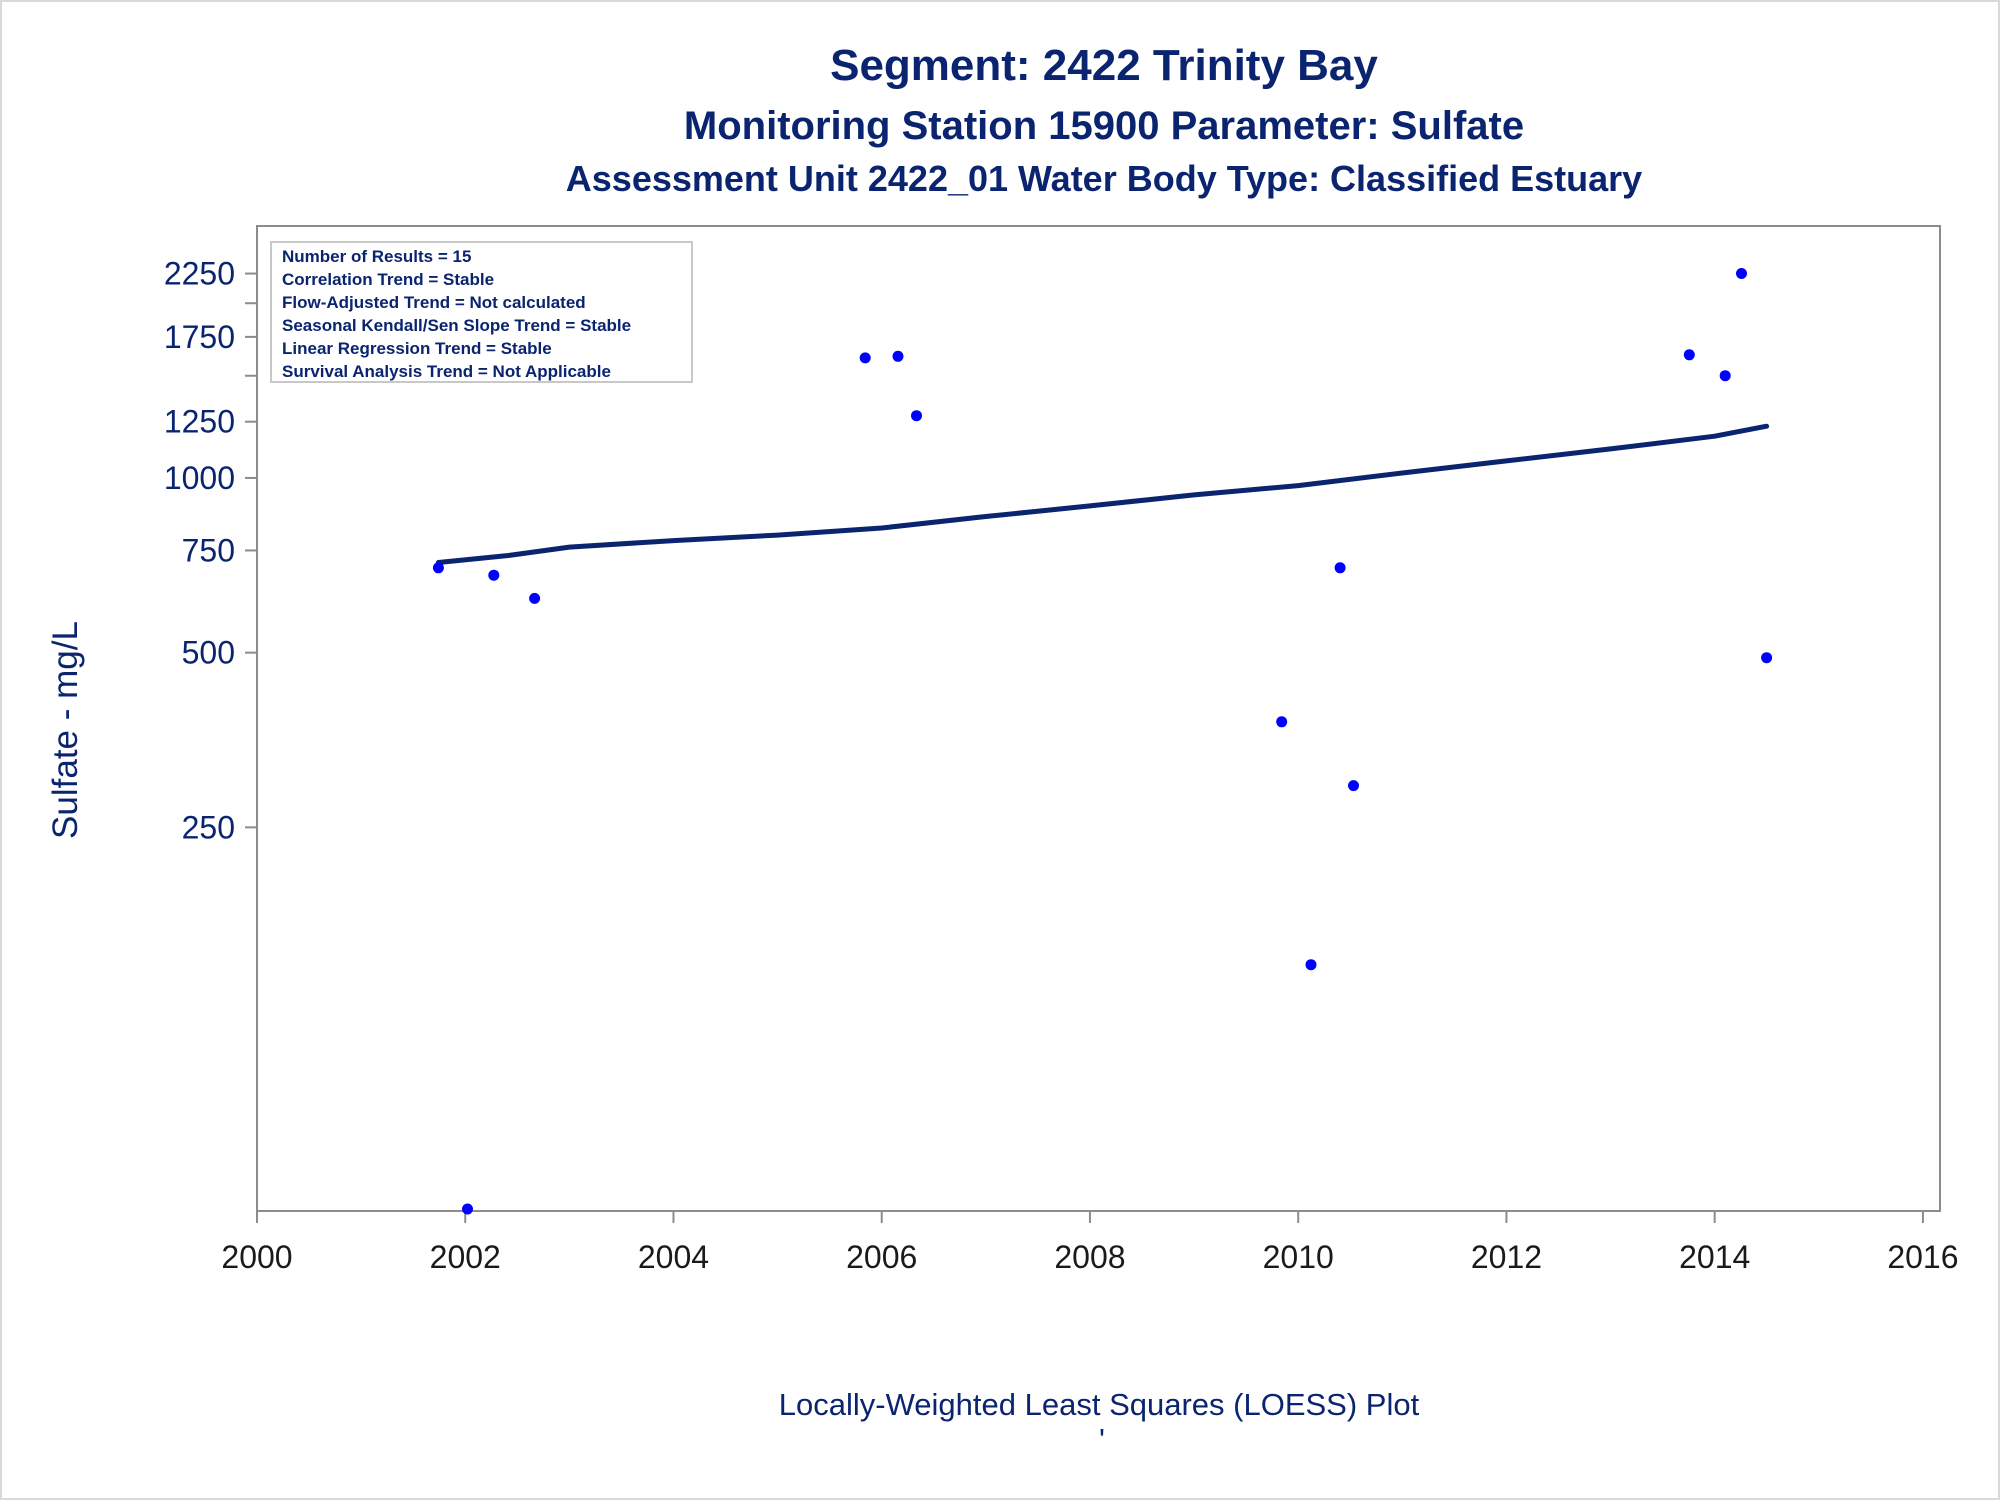 The width and height of the screenshot is (2000, 1502). What do you see at coordinates (446, 371) in the screenshot?
I see `stats-line-6: Survival Analysis Trend = Not Applicable` at bounding box center [446, 371].